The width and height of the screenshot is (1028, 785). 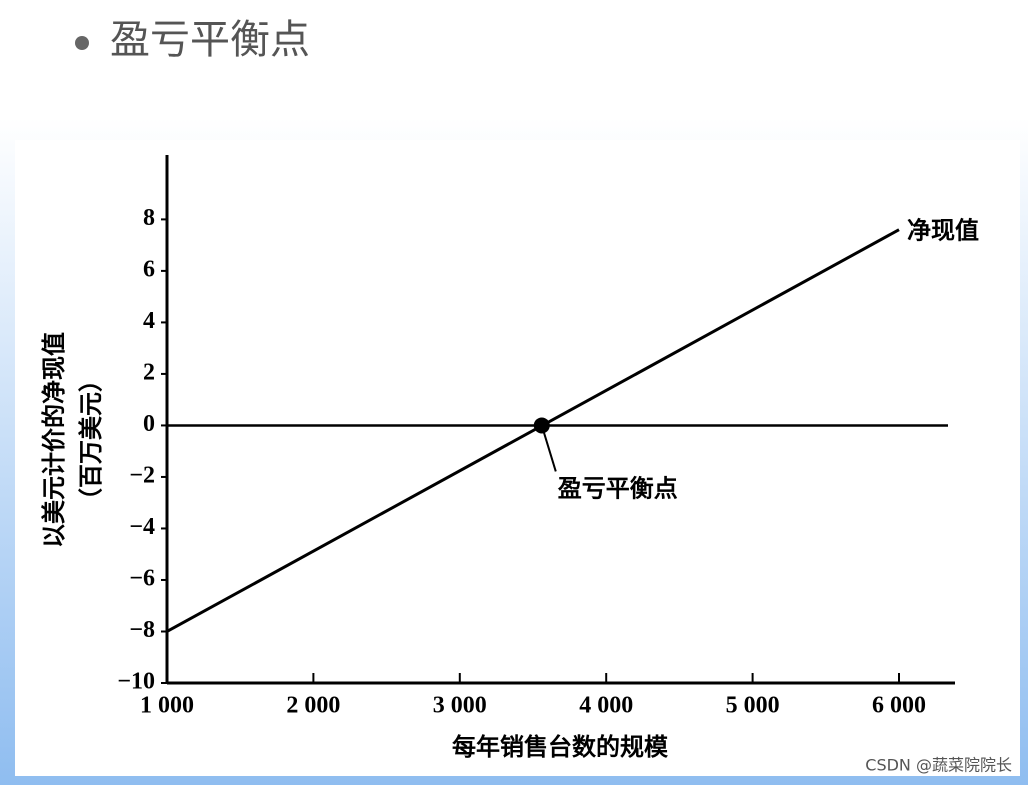 I want to click on x-tick-label: 4 000, so click(x=606, y=706).